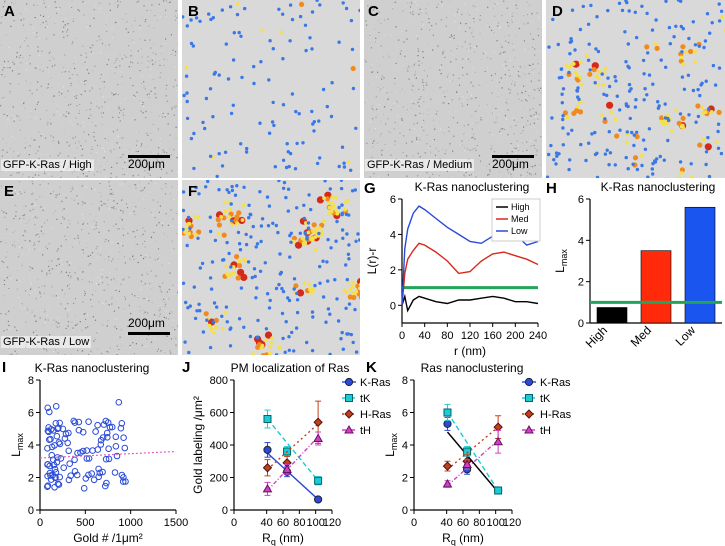 Image resolution: width=725 pixels, height=546 pixels. I want to click on scale-bar, so click(513, 156).